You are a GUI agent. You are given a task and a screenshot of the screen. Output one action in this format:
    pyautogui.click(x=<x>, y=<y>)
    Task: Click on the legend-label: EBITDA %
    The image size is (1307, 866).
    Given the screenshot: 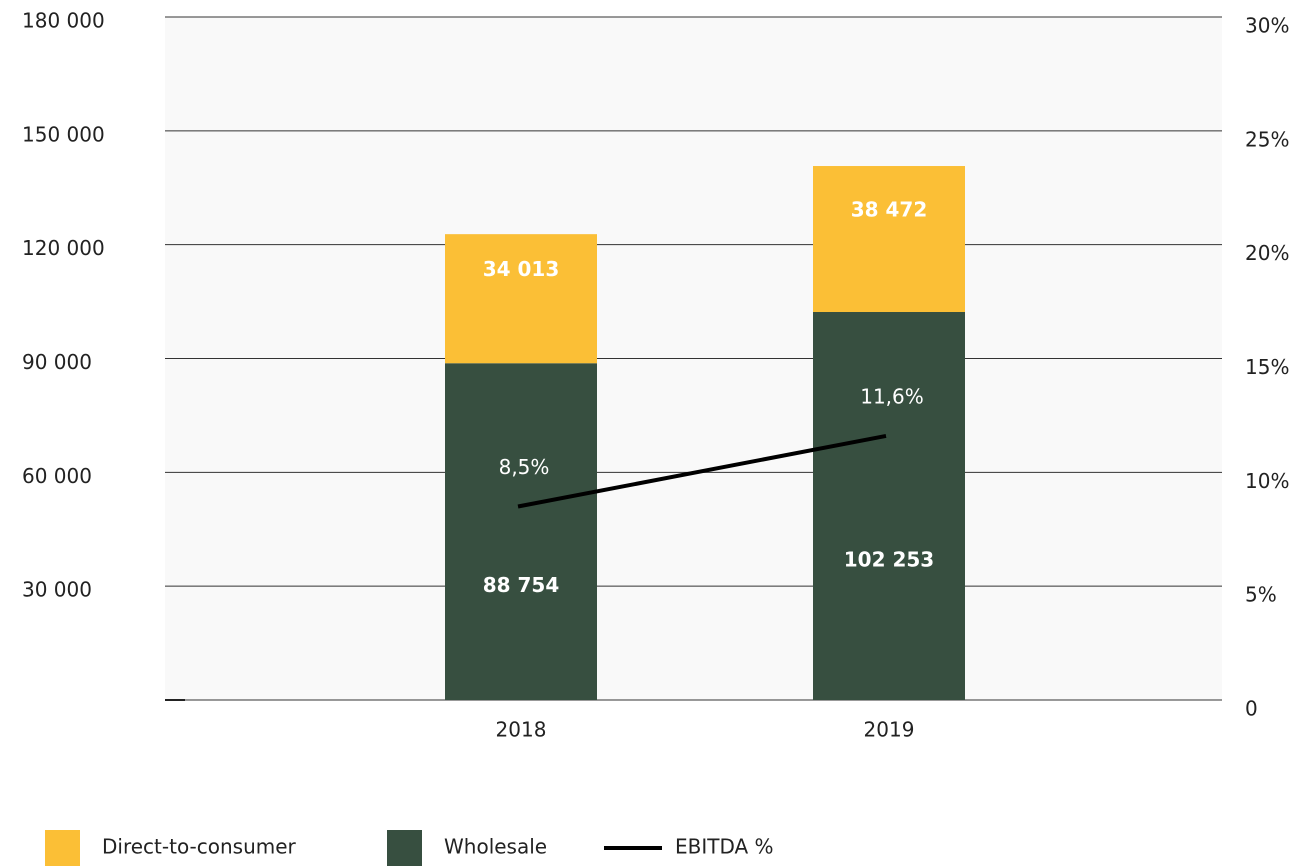 What is the action you would take?
    pyautogui.click(x=724, y=847)
    